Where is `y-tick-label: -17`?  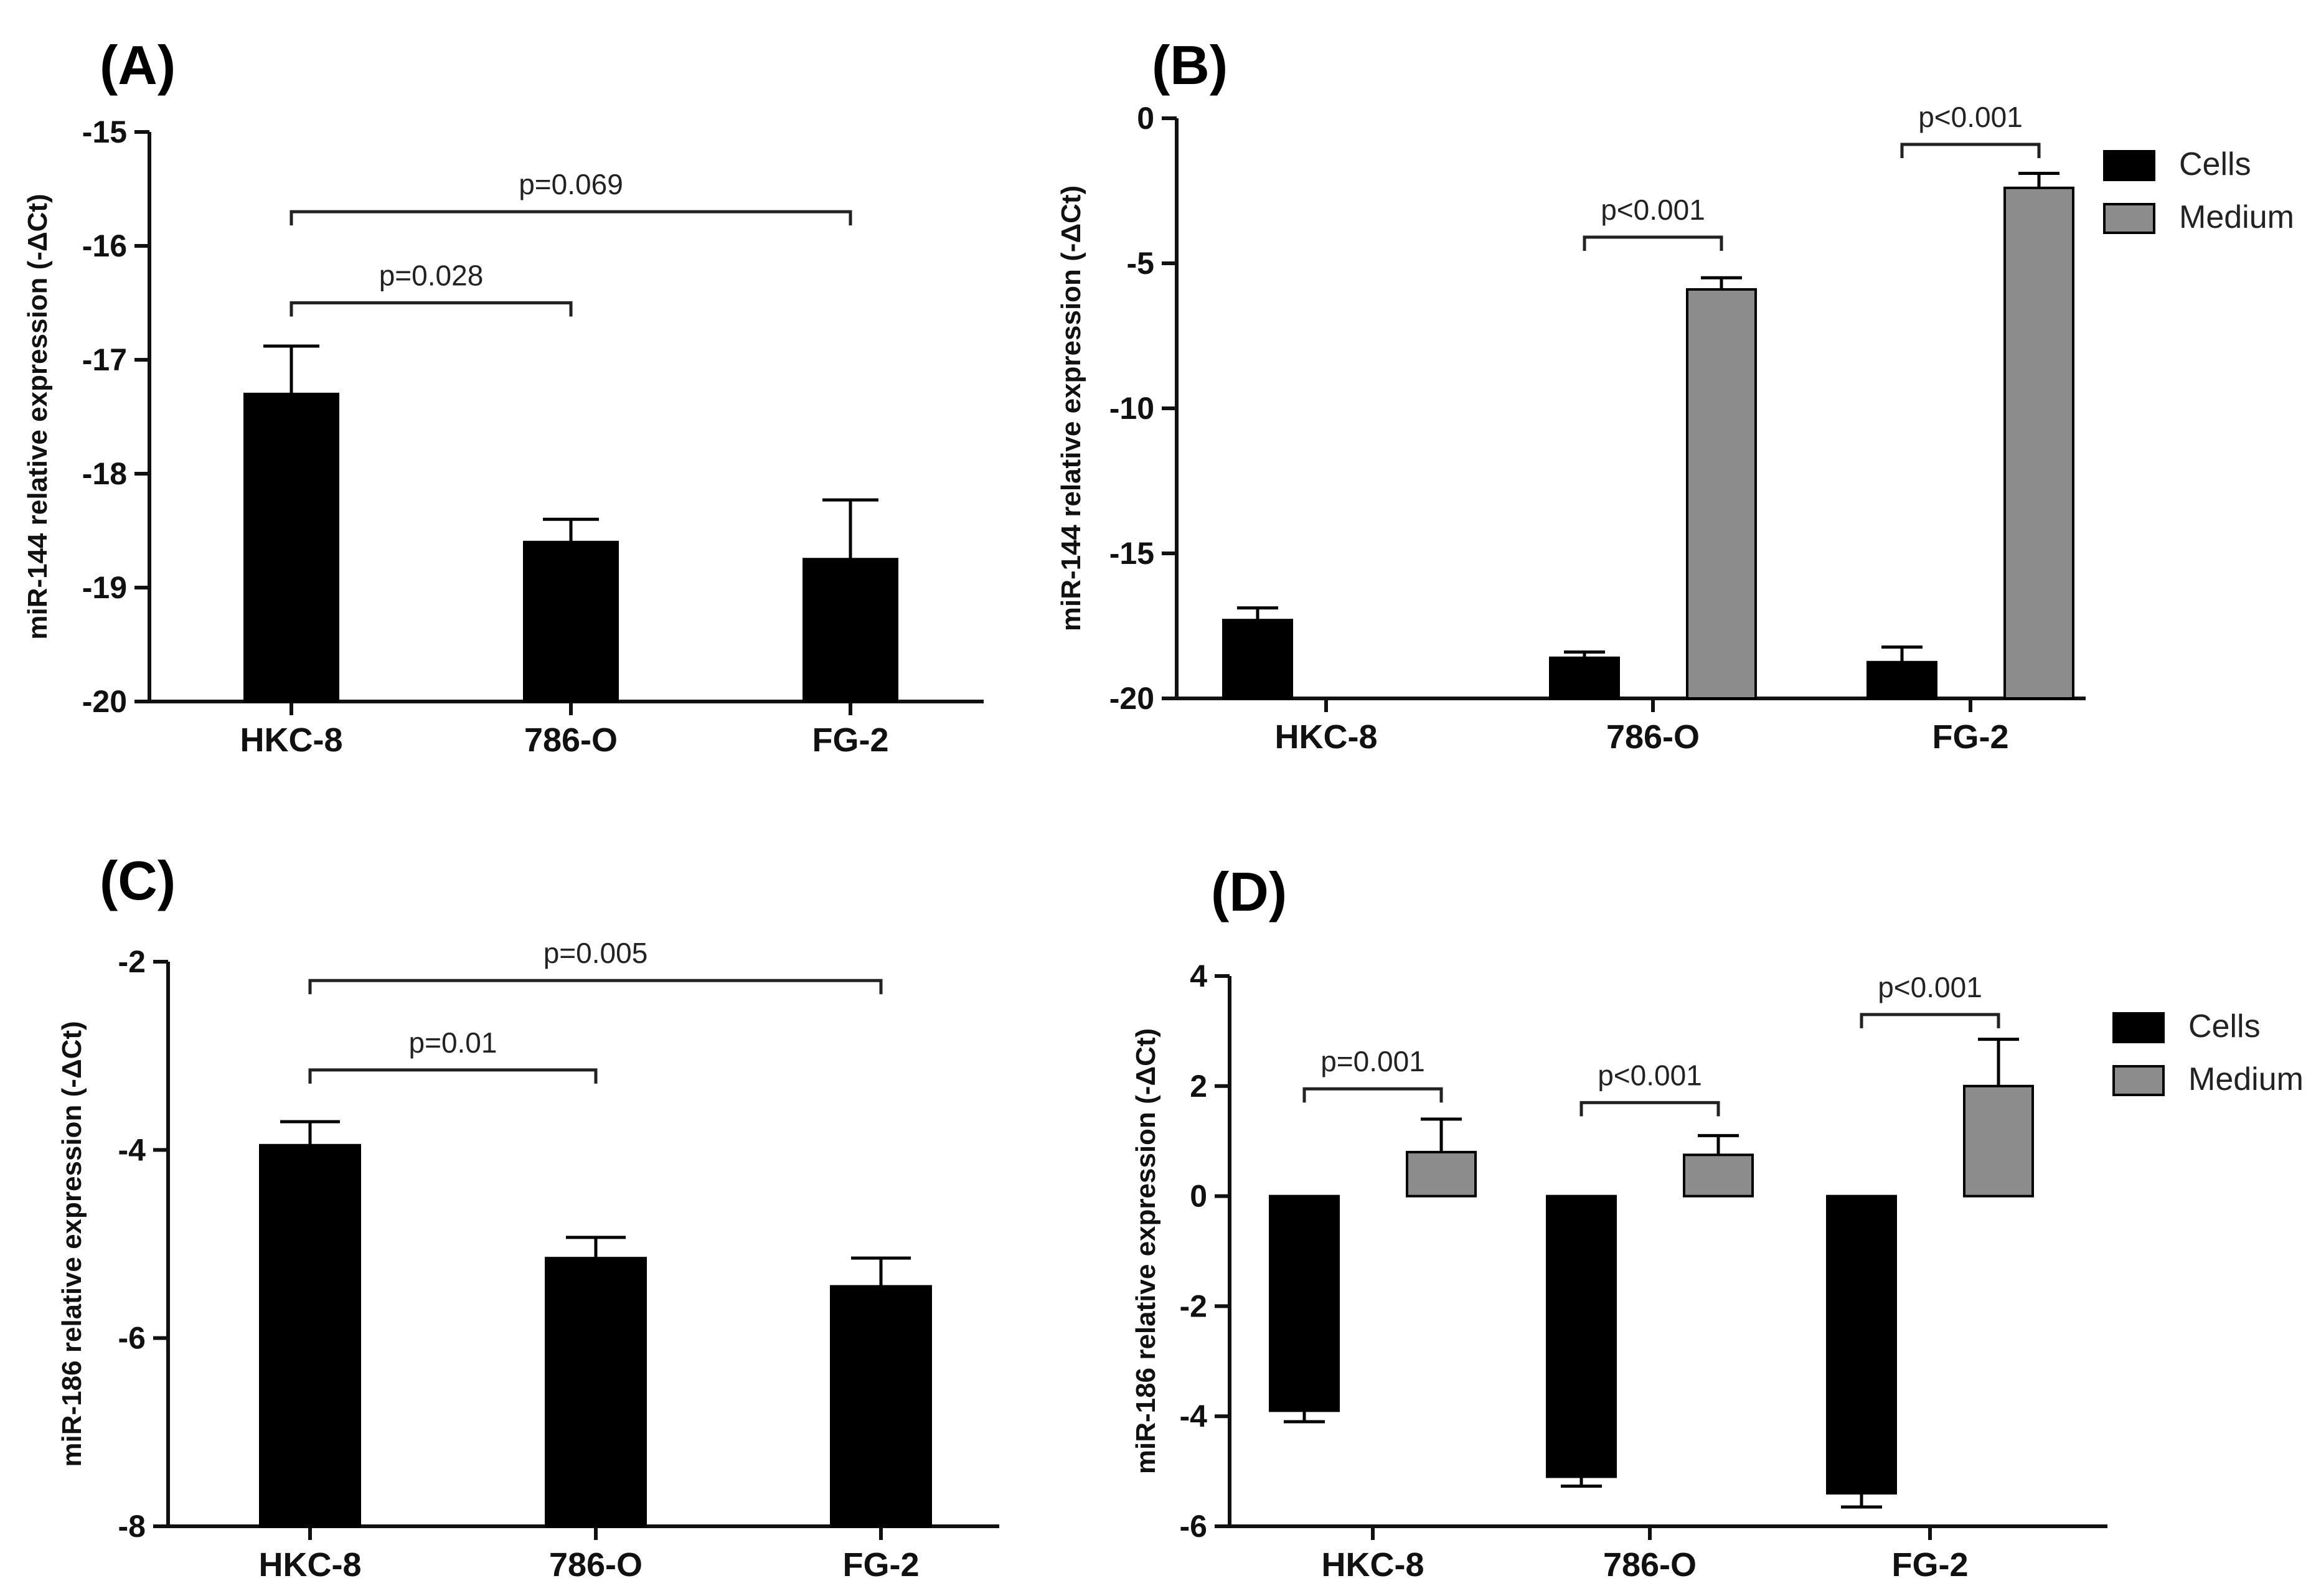
y-tick-label: -17 is located at coordinates (104, 359).